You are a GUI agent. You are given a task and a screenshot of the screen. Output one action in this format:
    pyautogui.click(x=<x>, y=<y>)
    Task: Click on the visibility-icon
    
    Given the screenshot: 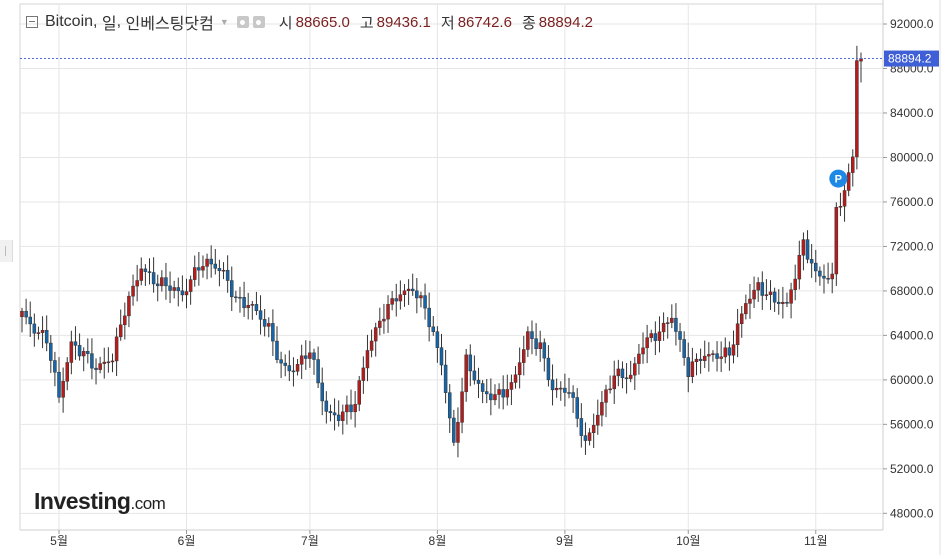 What is the action you would take?
    pyautogui.click(x=242, y=22)
    